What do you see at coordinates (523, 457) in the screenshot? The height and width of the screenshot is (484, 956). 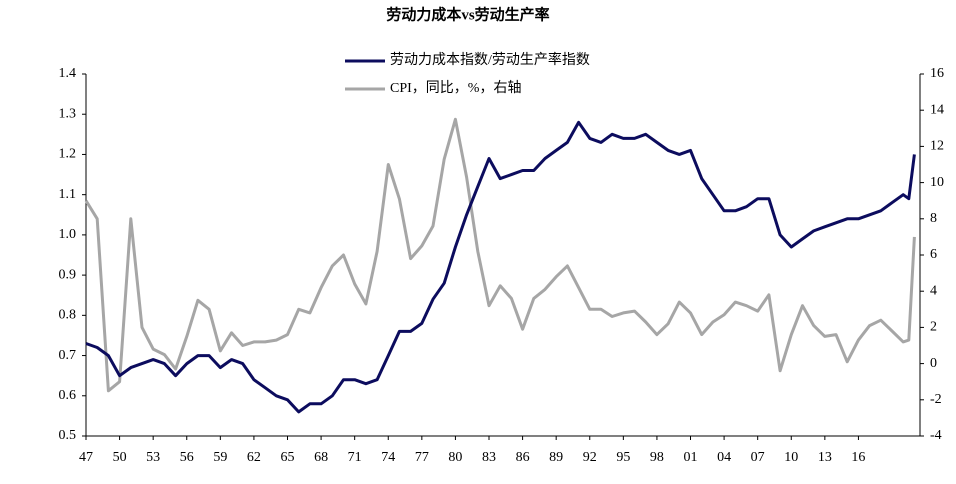 I see `x-tick-label: 86` at bounding box center [523, 457].